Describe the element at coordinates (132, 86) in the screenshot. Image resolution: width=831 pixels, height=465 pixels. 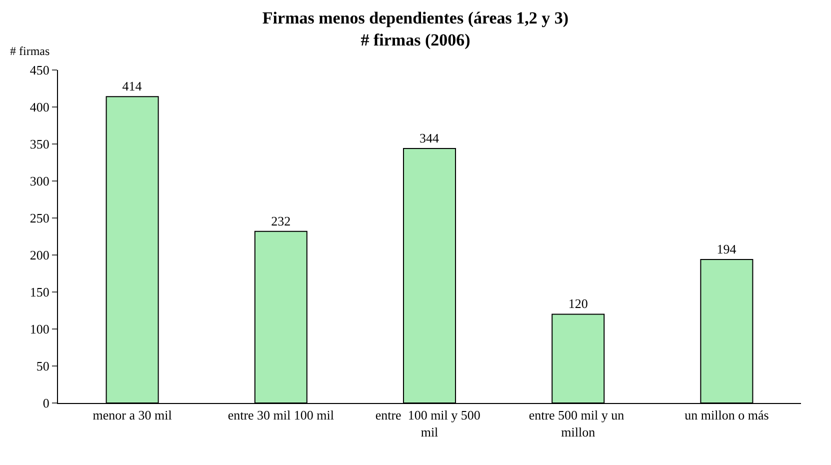
I see `data-label: 414` at that location.